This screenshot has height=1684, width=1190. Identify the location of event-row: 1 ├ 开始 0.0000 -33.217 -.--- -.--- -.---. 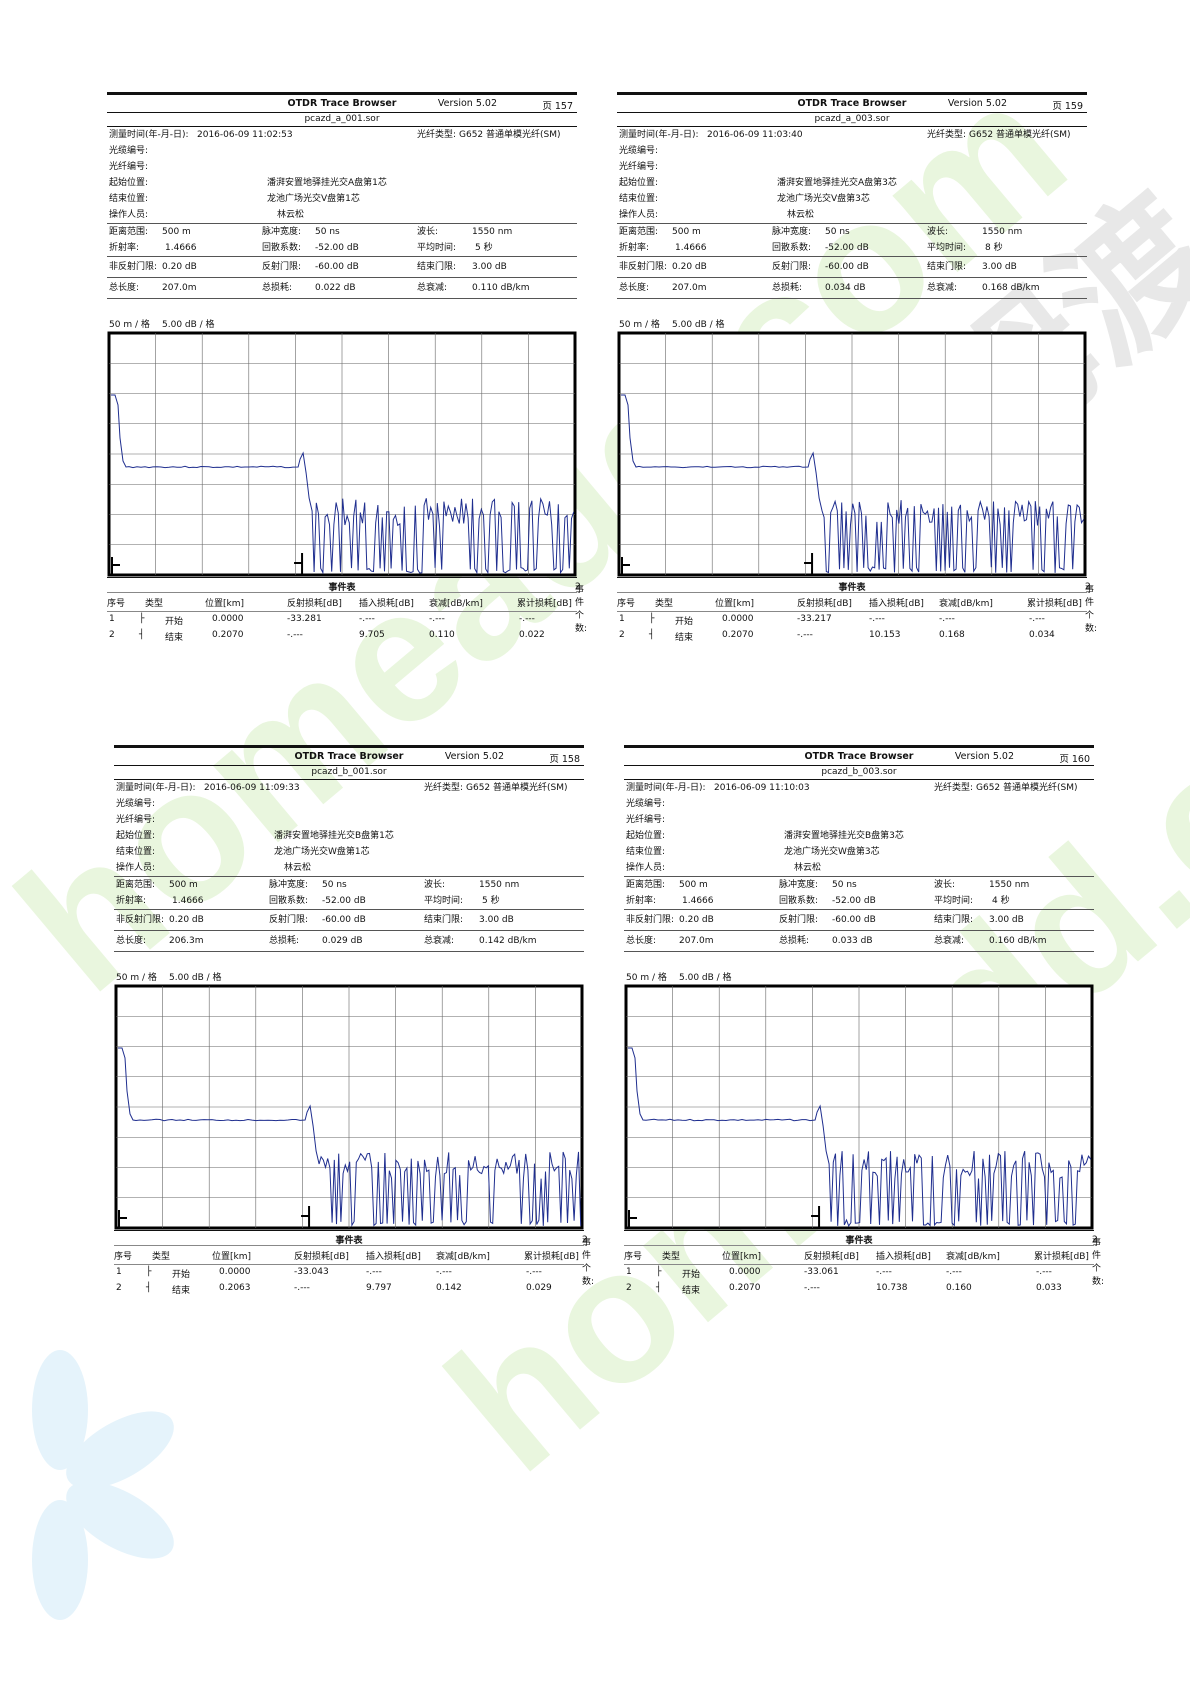
(852, 620).